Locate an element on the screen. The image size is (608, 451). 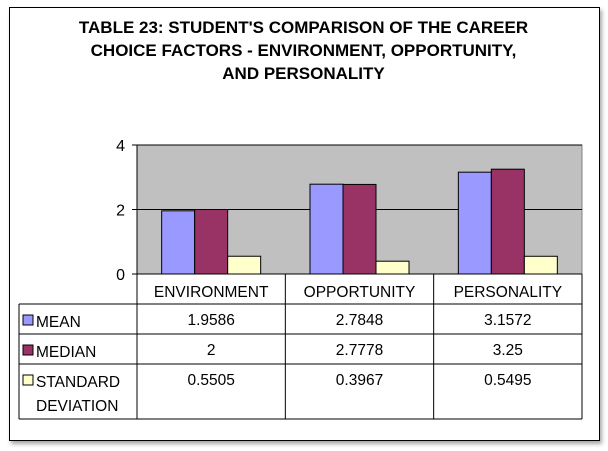
category-label: PERSONALITY is located at coordinates (508, 292).